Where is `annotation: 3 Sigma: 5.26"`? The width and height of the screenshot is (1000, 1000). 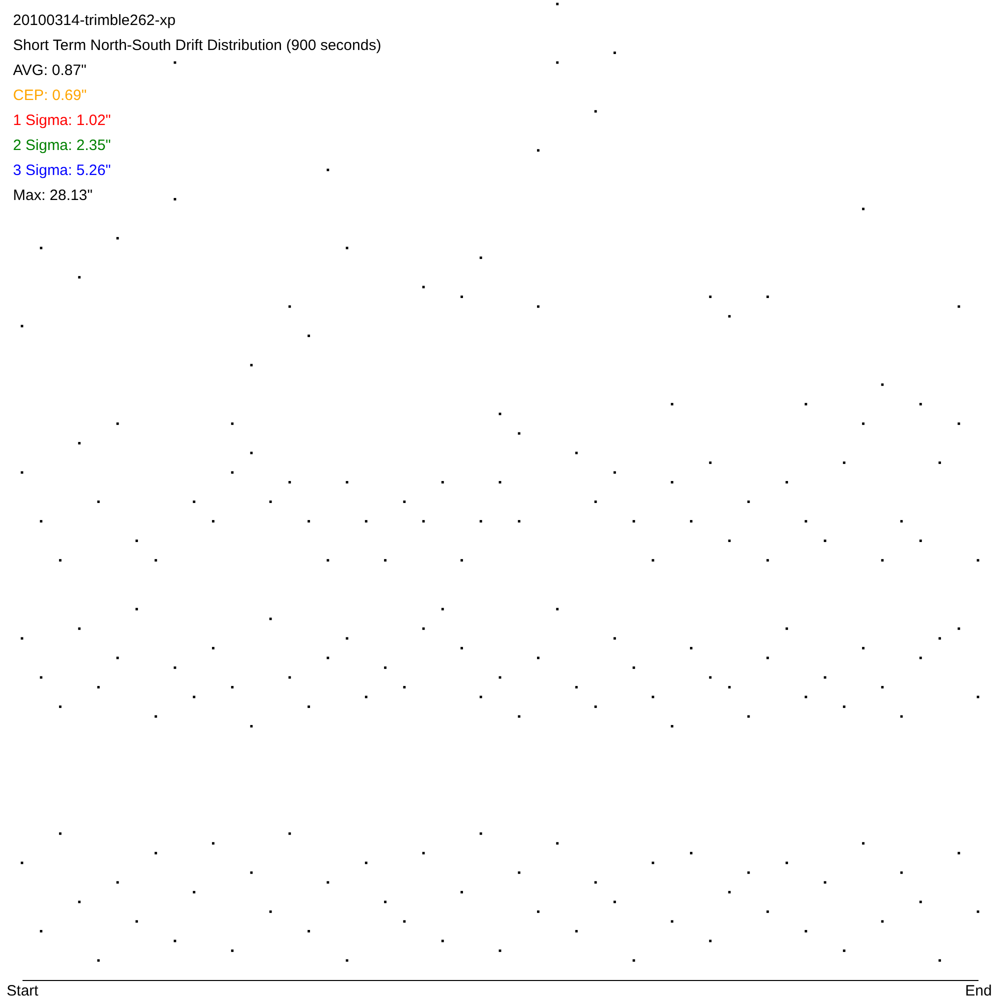
annotation: 3 Sigma: 5.26" is located at coordinates (62, 170).